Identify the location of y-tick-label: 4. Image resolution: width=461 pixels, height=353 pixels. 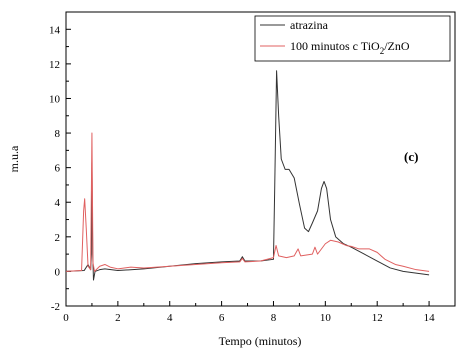
(58, 203).